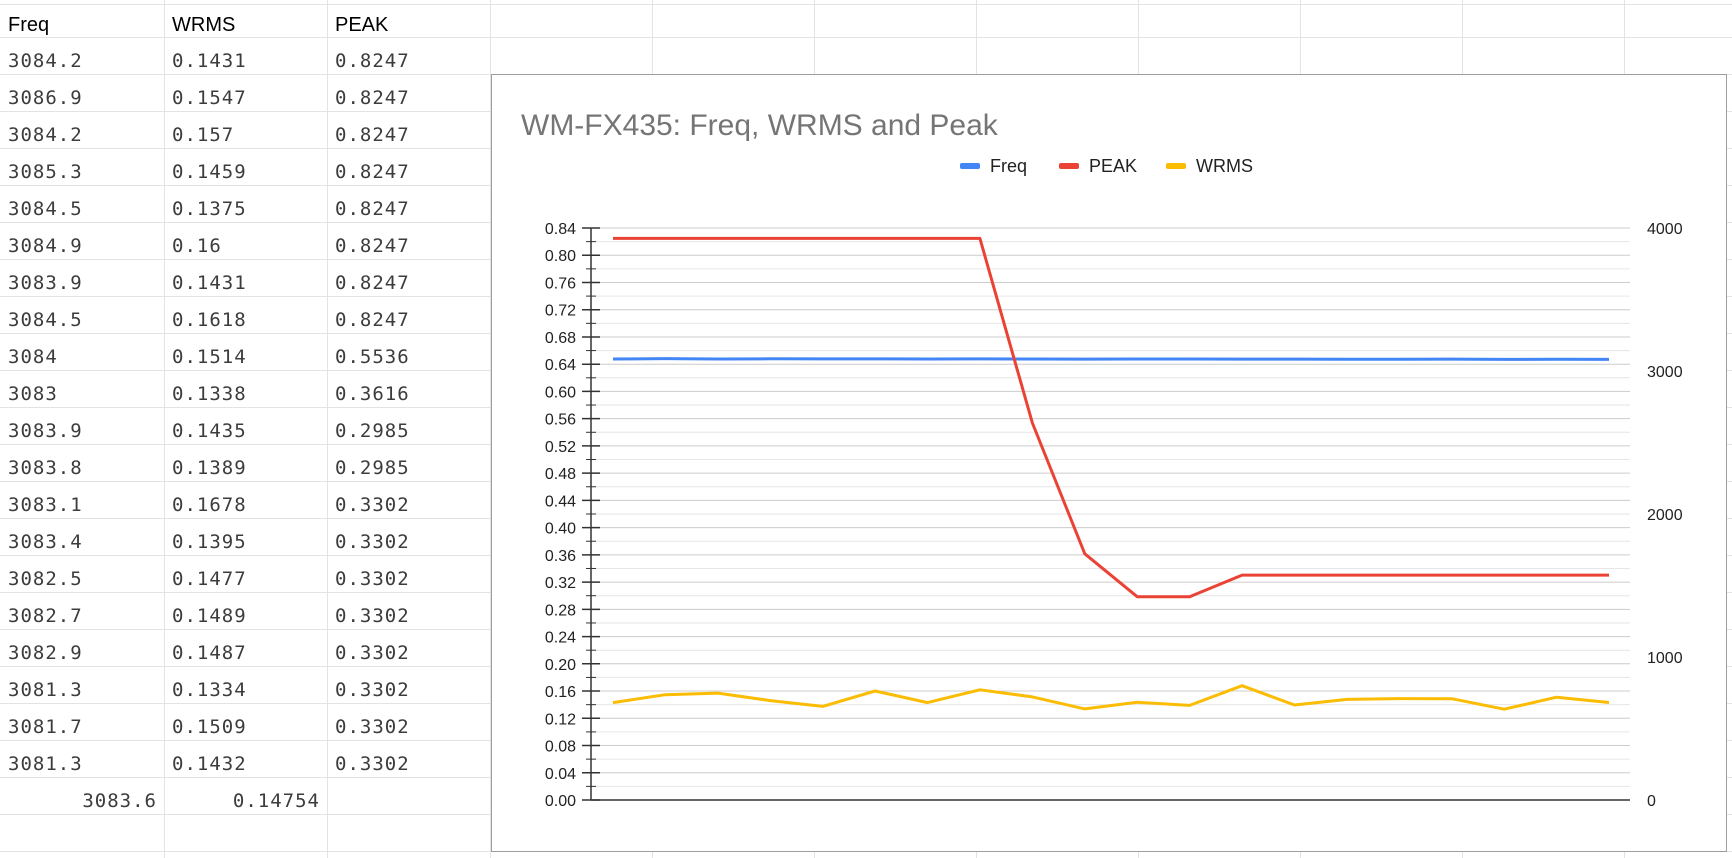 This screenshot has width=1732, height=858. What do you see at coordinates (560, 311) in the screenshot?
I see `left-axis-tick-label: 0.72` at bounding box center [560, 311].